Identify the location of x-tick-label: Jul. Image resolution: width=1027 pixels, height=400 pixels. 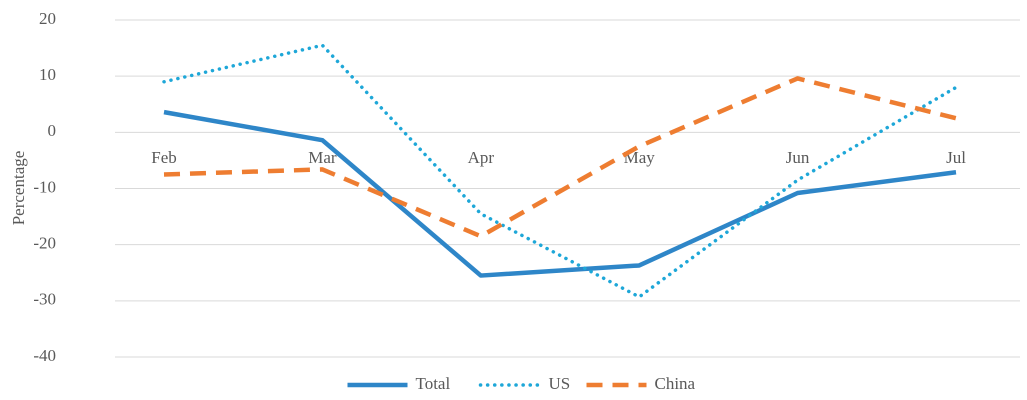
(956, 157).